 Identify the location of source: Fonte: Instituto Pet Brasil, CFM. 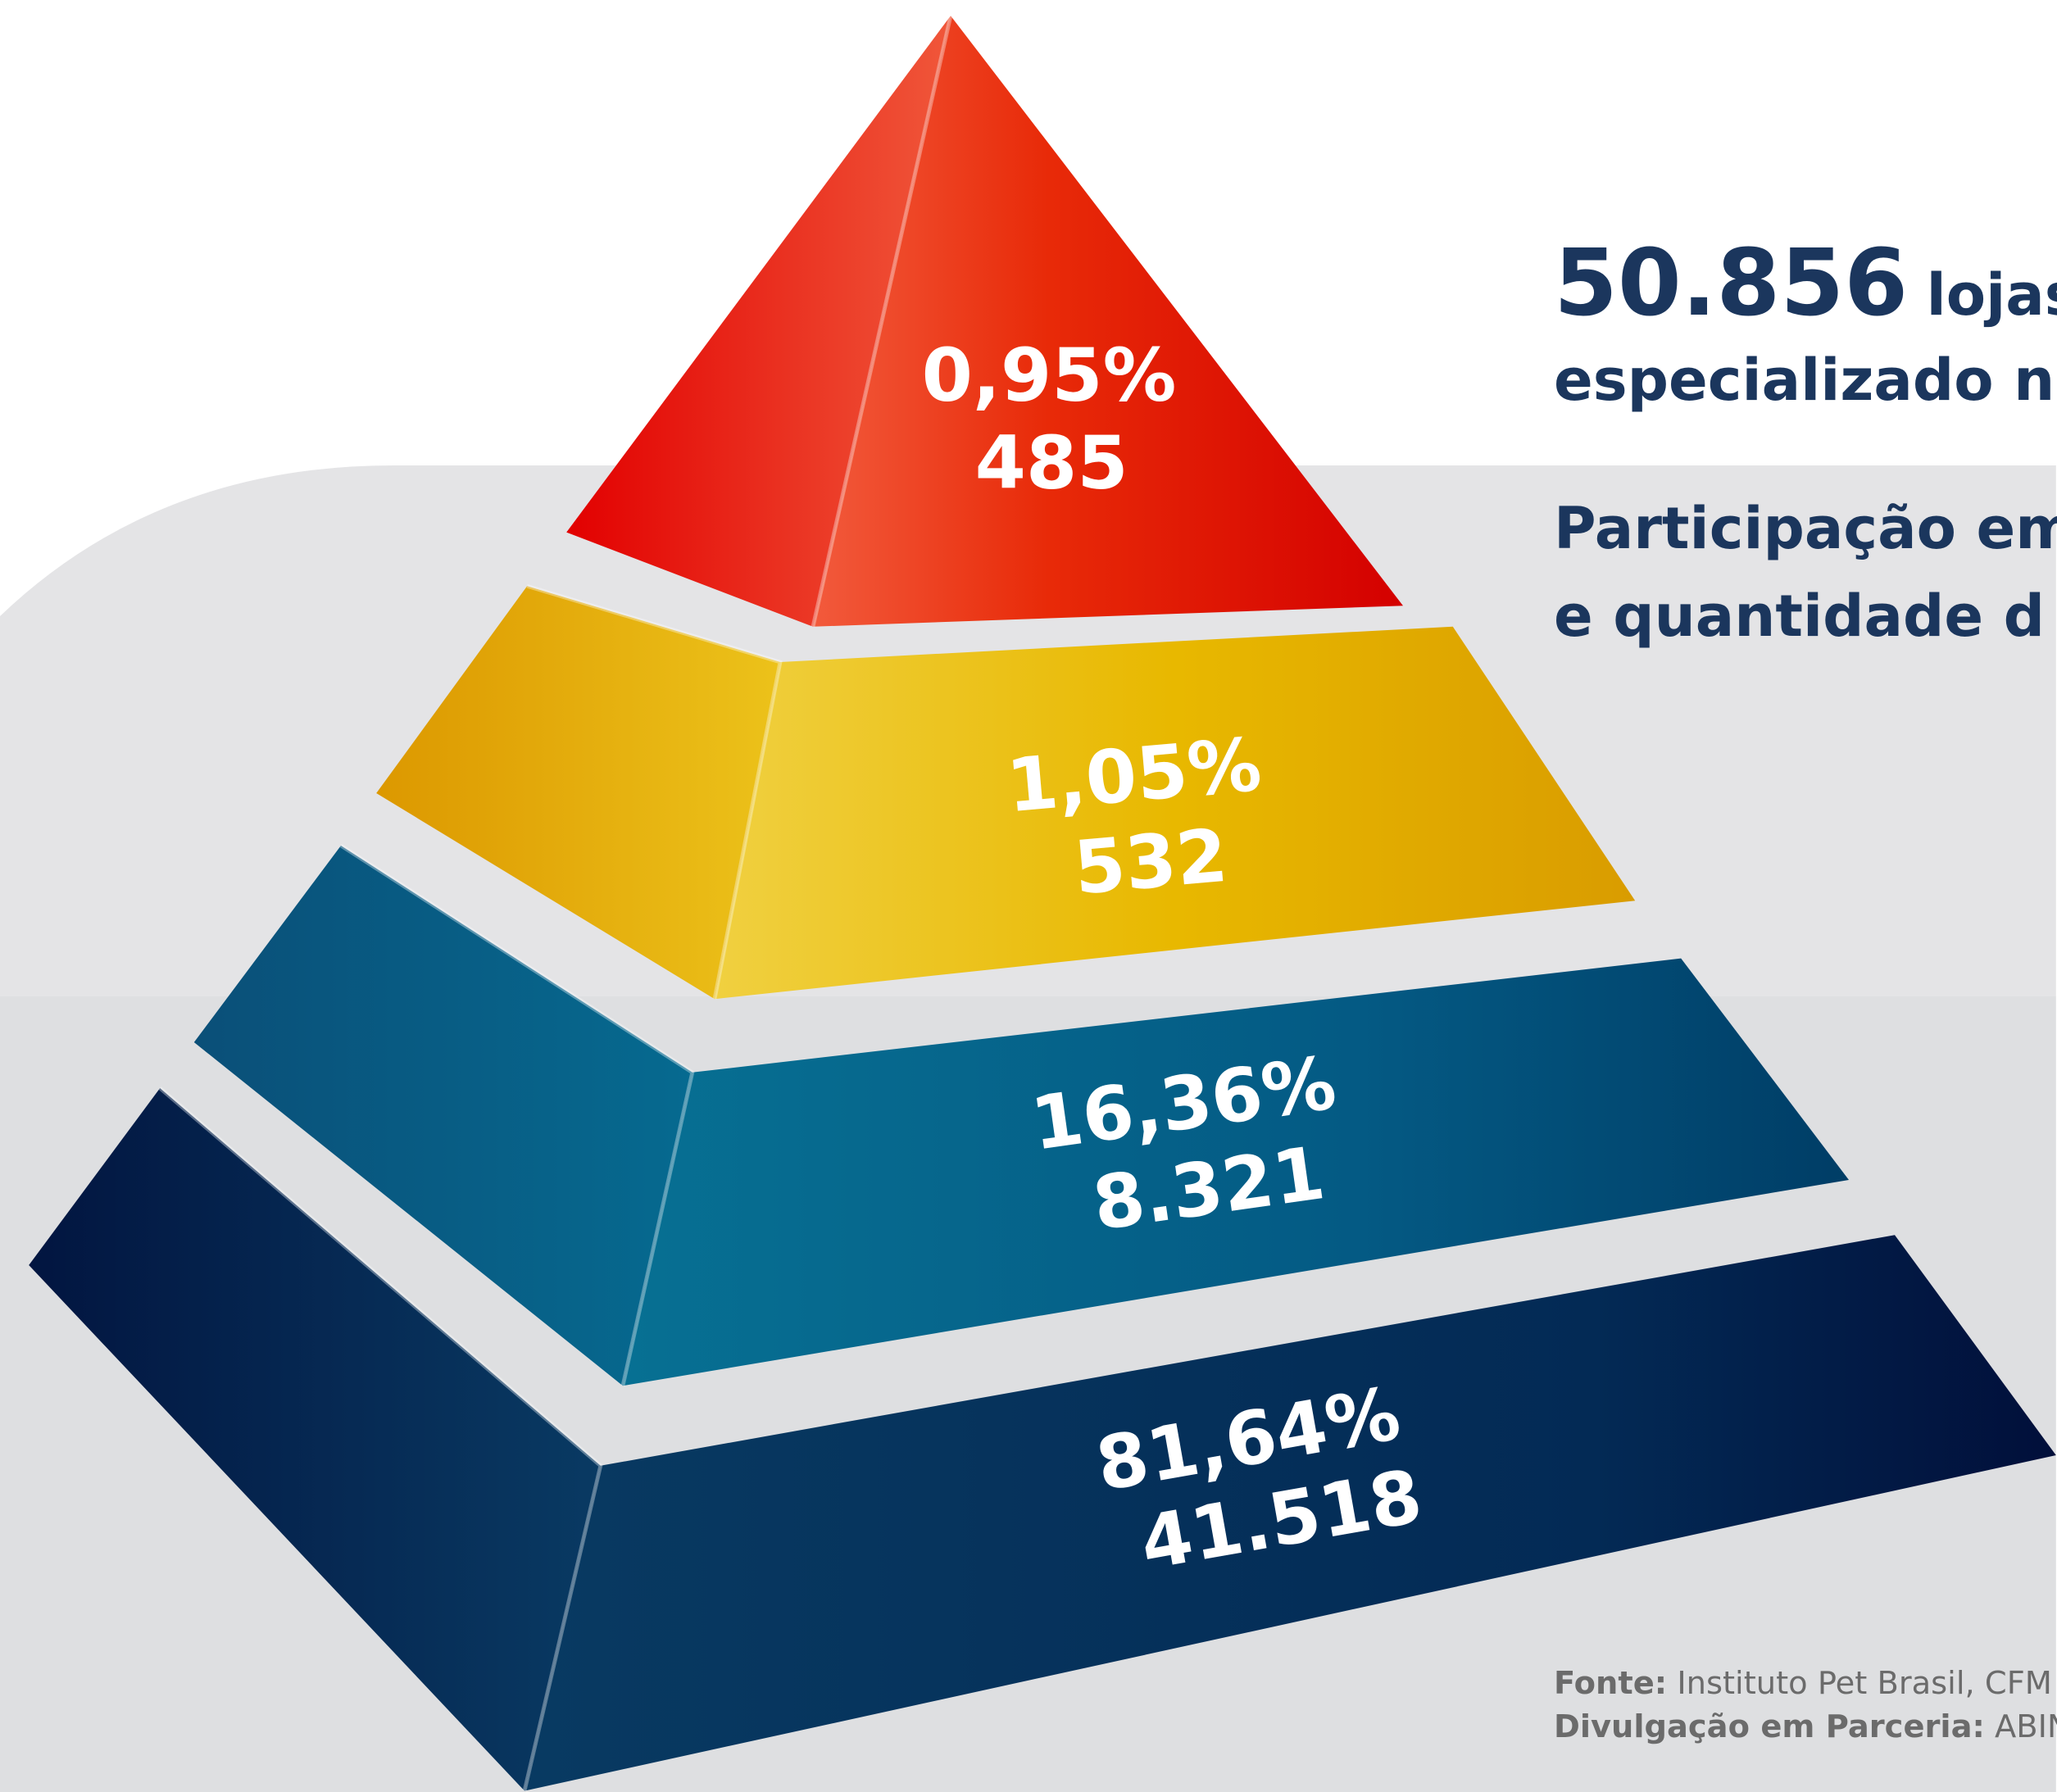
(1803, 1683).